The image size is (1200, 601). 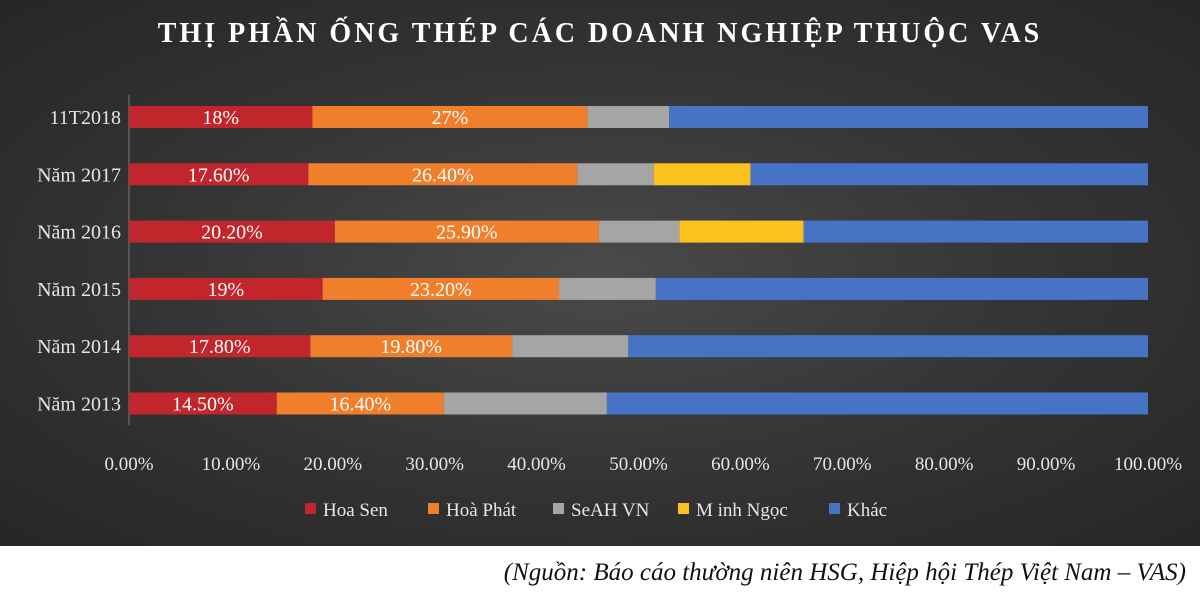 I want to click on x-tick-label: 30.00%, so click(x=434, y=464).